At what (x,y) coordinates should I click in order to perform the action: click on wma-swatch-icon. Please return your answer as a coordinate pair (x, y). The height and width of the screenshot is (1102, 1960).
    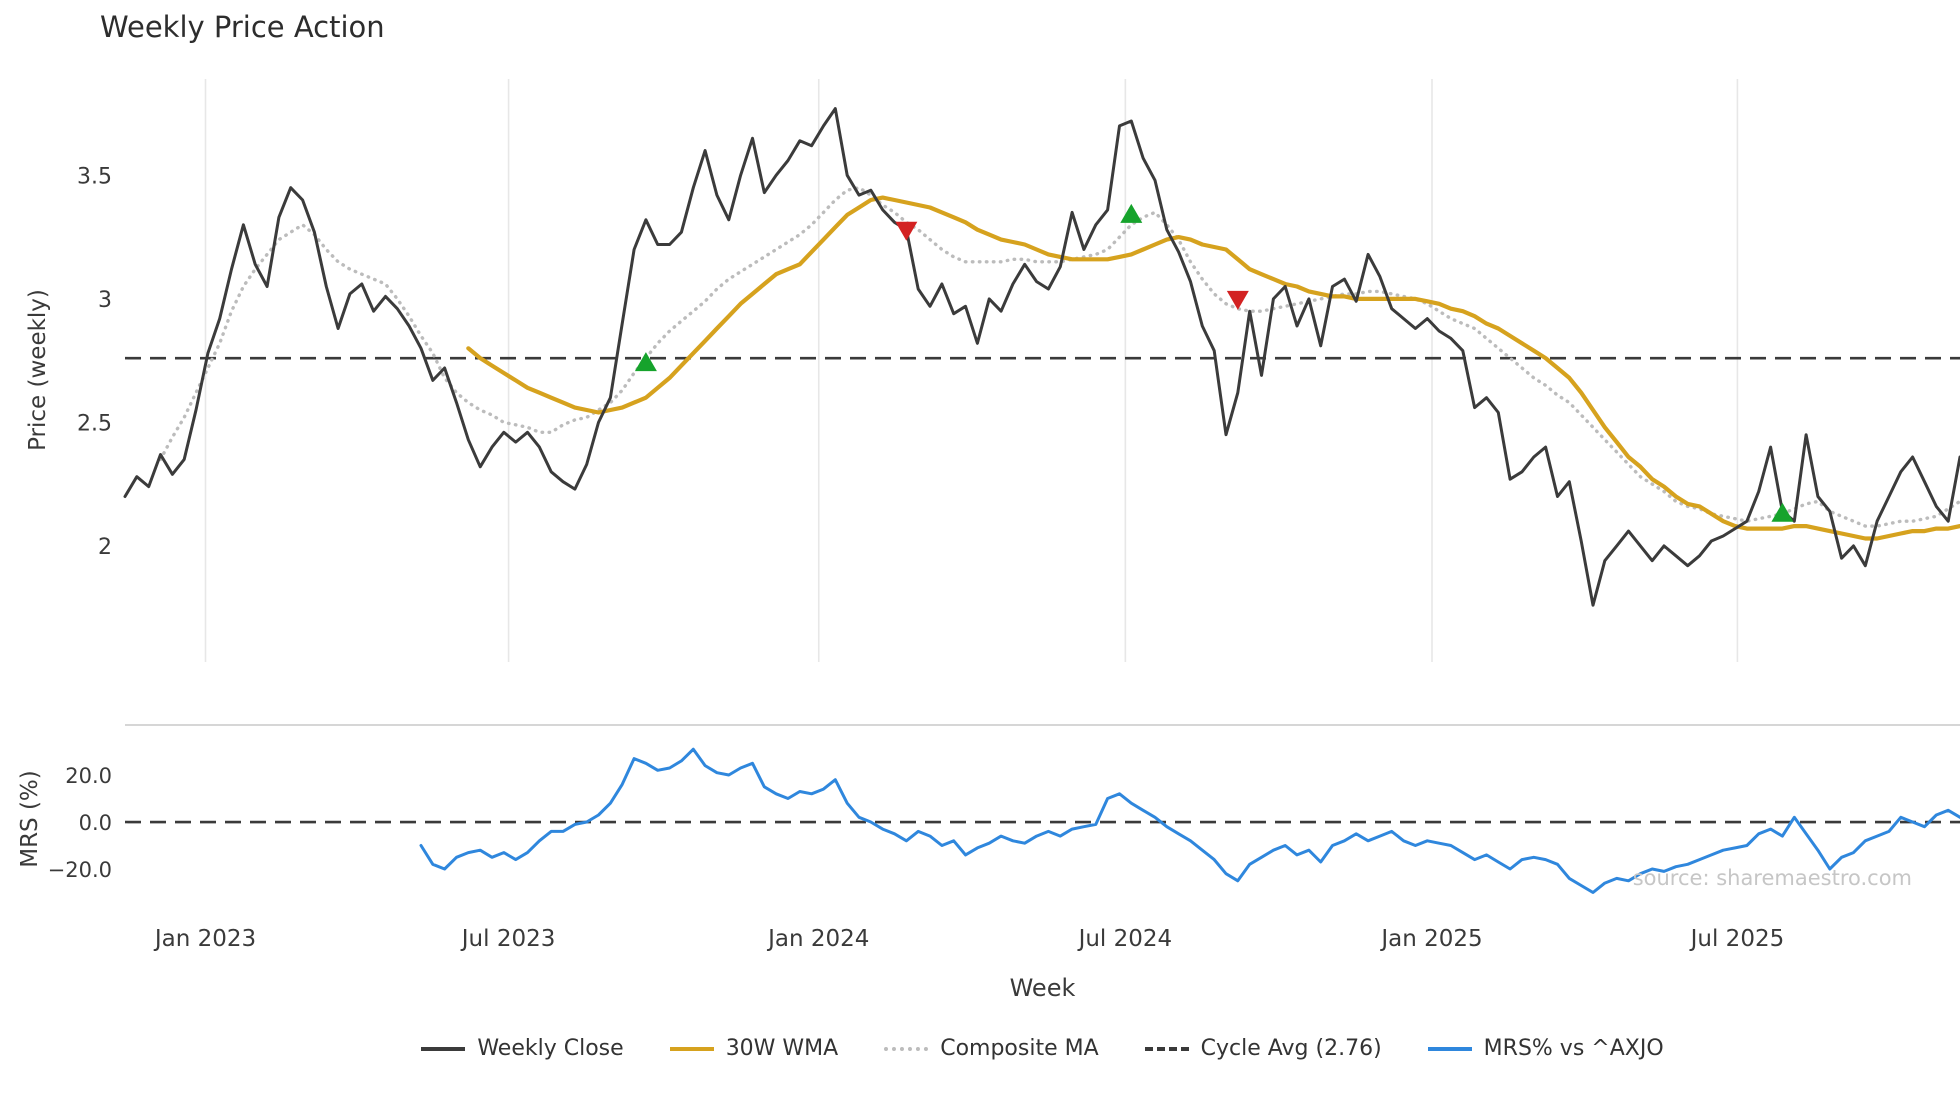
    Looking at the image, I should click on (691, 1048).